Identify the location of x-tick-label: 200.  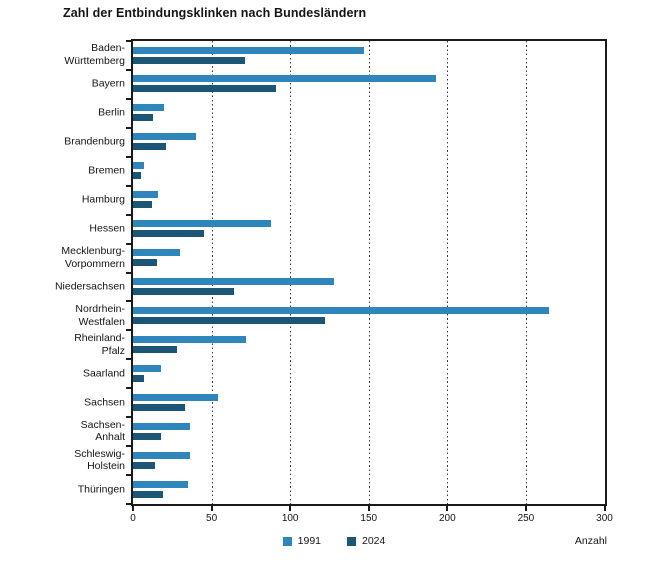
(447, 518).